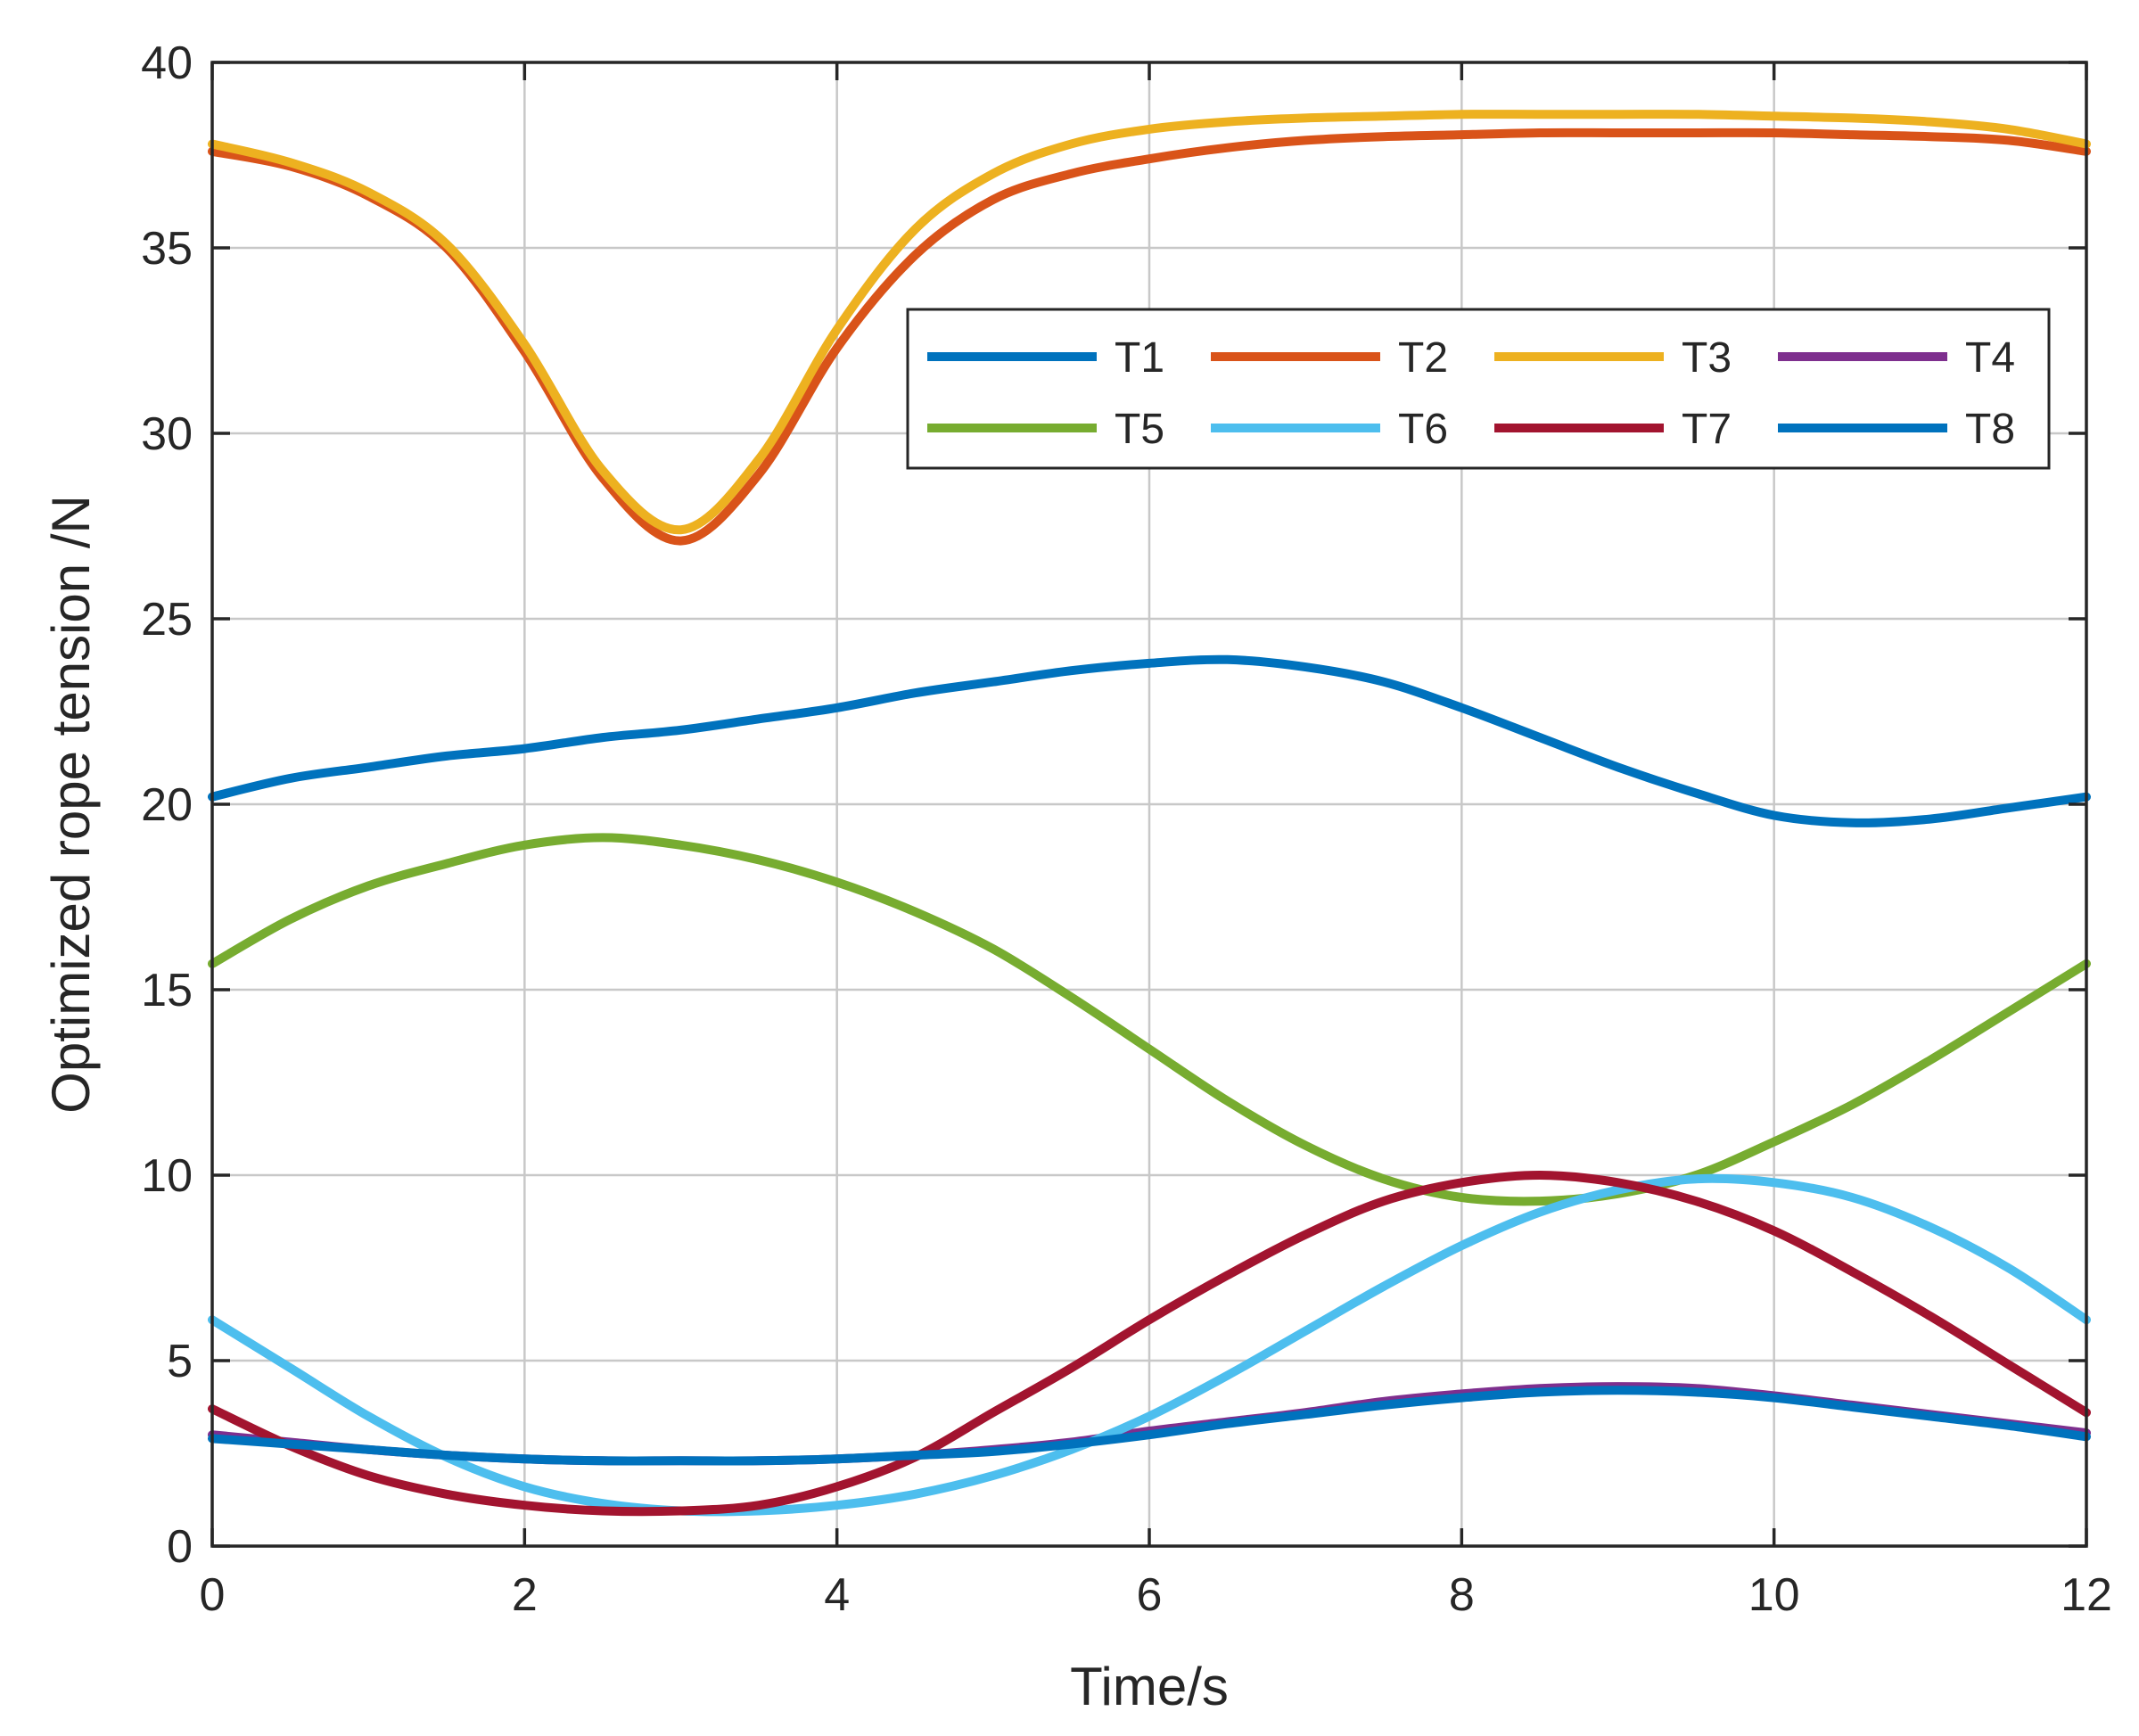 The height and width of the screenshot is (1736, 2139). Describe the element at coordinates (1139, 430) in the screenshot. I see `legend-label-t5: T5` at that location.